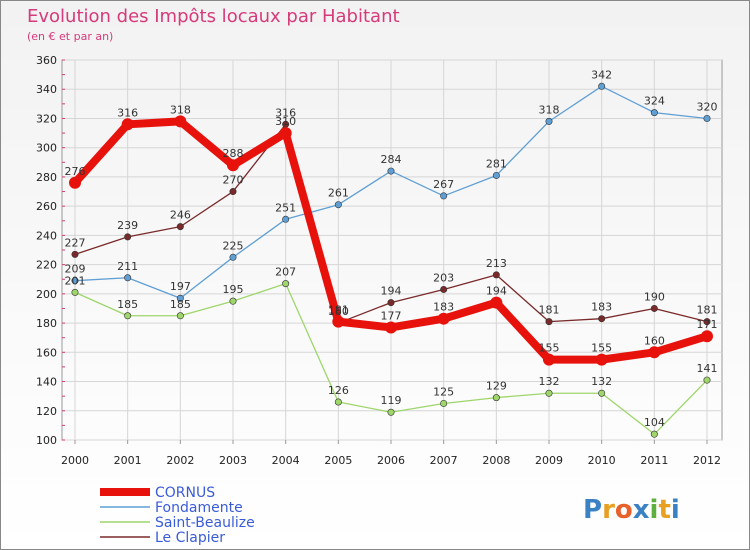 The height and width of the screenshot is (550, 750). What do you see at coordinates (285, 121) in the screenshot?
I see `data-label: 310` at bounding box center [285, 121].